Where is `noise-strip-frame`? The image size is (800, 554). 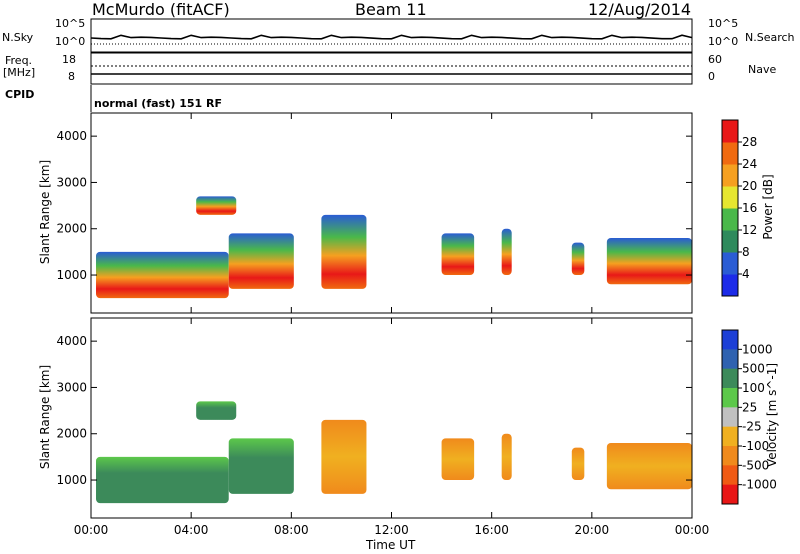 noise-strip-frame is located at coordinates (391, 35).